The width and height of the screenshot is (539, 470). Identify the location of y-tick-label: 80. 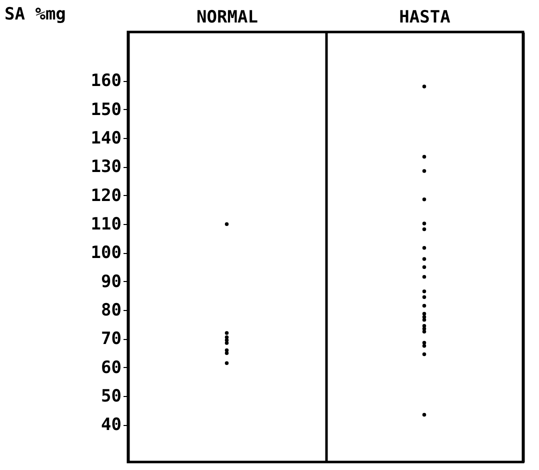
(111, 310).